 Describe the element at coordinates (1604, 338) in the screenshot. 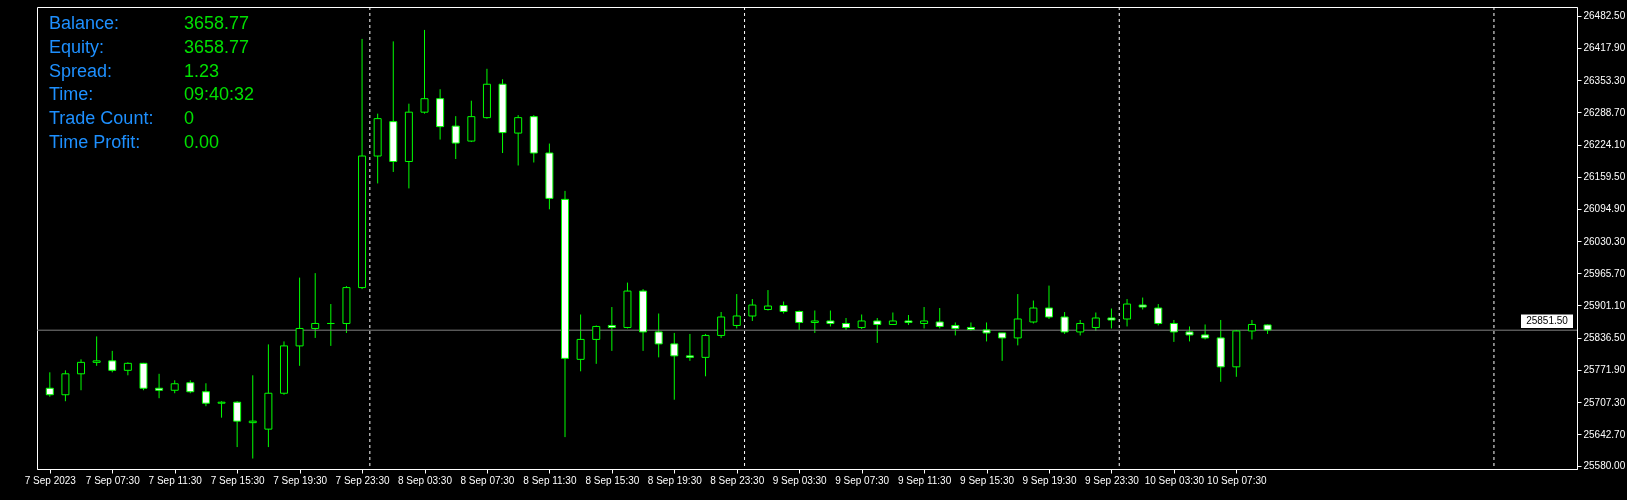

I see `y-tick-label: 25836.50` at that location.